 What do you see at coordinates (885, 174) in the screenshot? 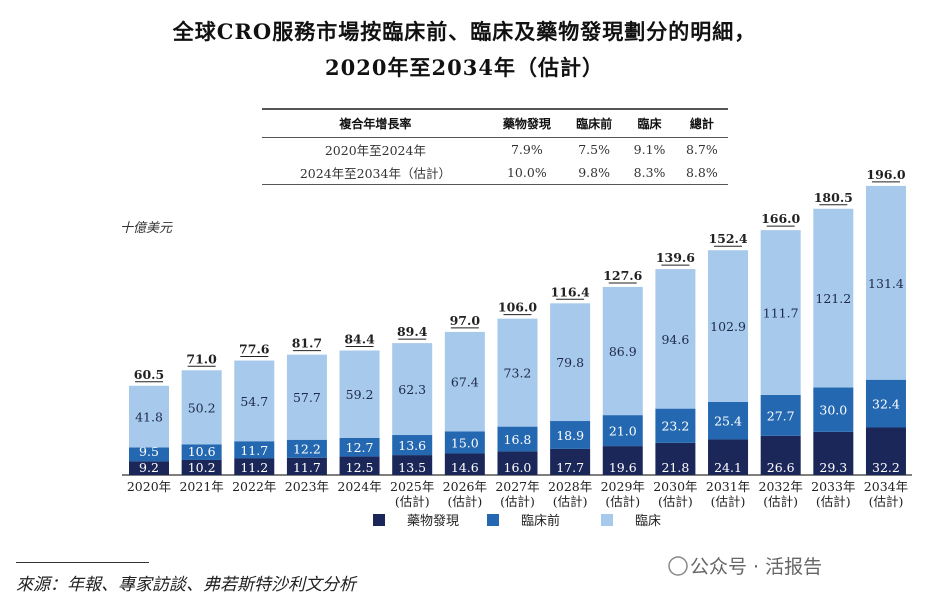
I see `total-label: 196.0` at bounding box center [885, 174].